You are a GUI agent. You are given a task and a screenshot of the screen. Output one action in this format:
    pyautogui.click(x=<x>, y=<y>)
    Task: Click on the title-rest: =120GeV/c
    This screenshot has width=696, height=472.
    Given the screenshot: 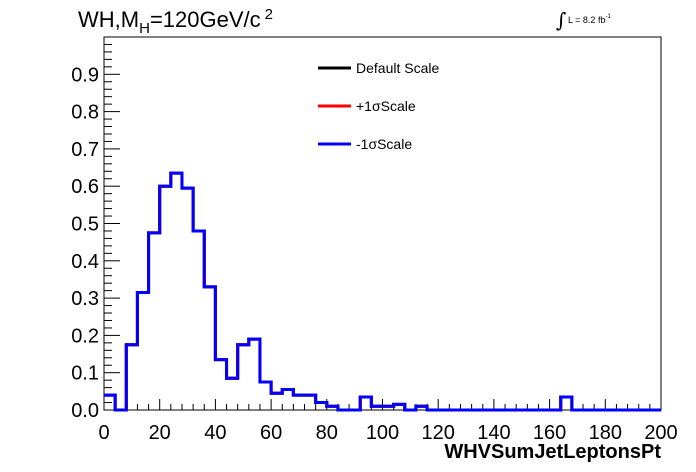 What is the action you would take?
    pyautogui.click(x=205, y=19)
    